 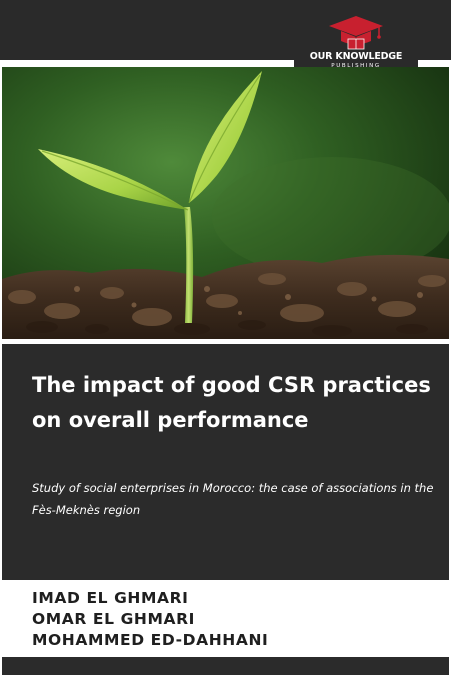 What do you see at coordinates (225, 666) in the screenshot?
I see `bottom-band` at bounding box center [225, 666].